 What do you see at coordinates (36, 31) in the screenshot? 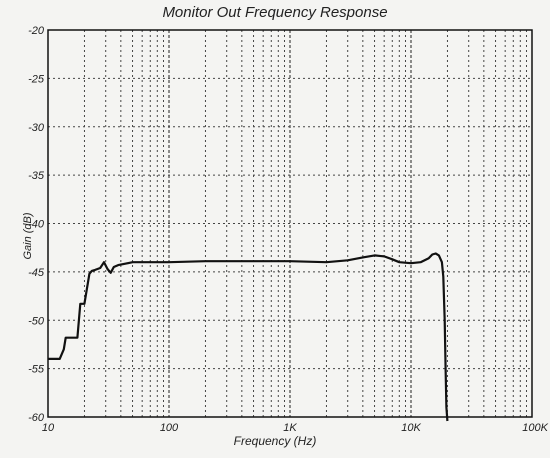
I see `y-tick-label: -20` at bounding box center [36, 31].